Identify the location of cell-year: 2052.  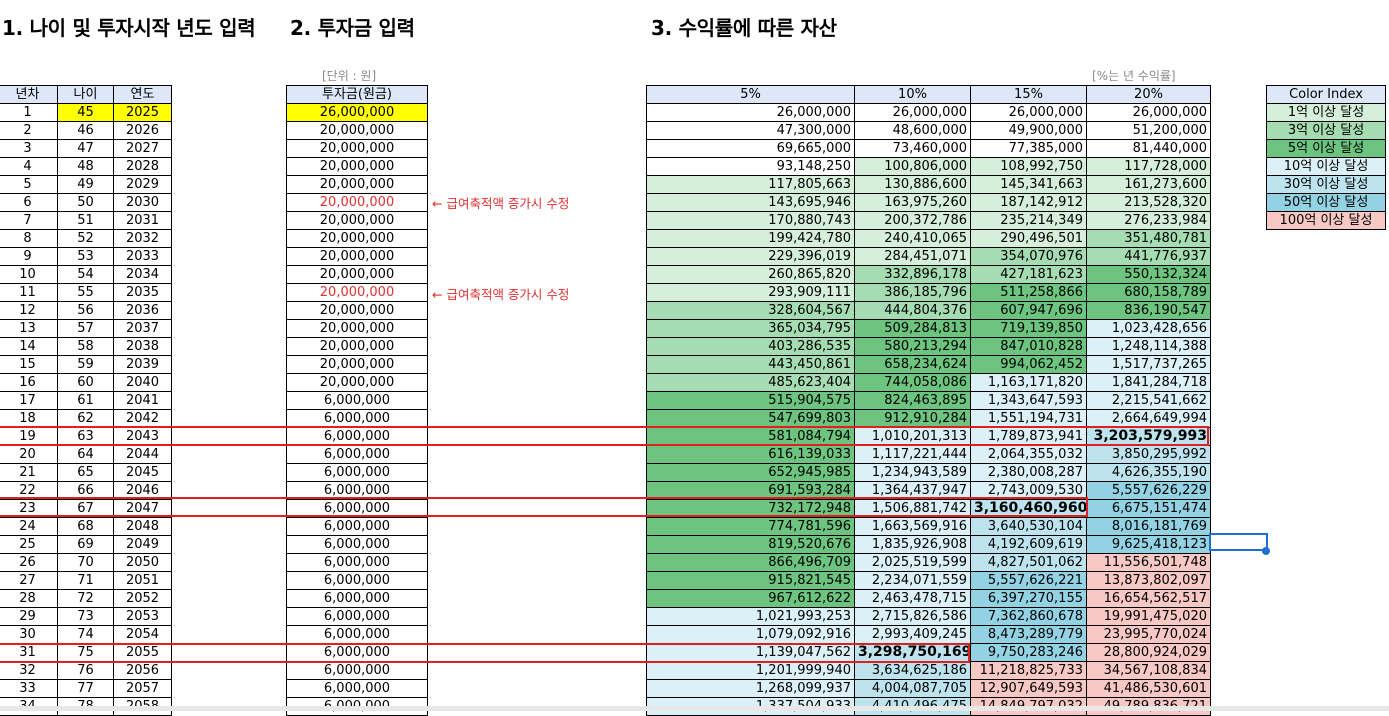
(142, 598).